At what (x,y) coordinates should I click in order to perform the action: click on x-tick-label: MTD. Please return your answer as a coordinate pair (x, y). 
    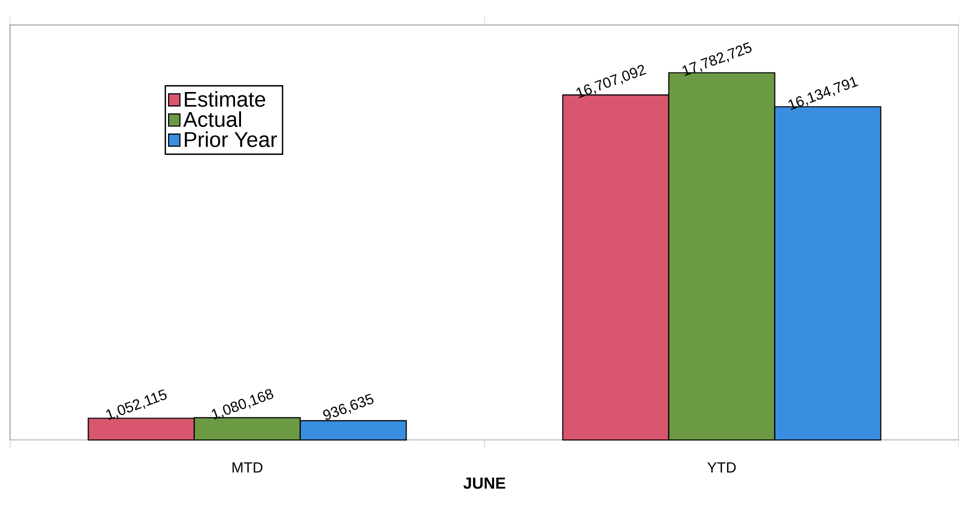
    Looking at the image, I should click on (247, 467).